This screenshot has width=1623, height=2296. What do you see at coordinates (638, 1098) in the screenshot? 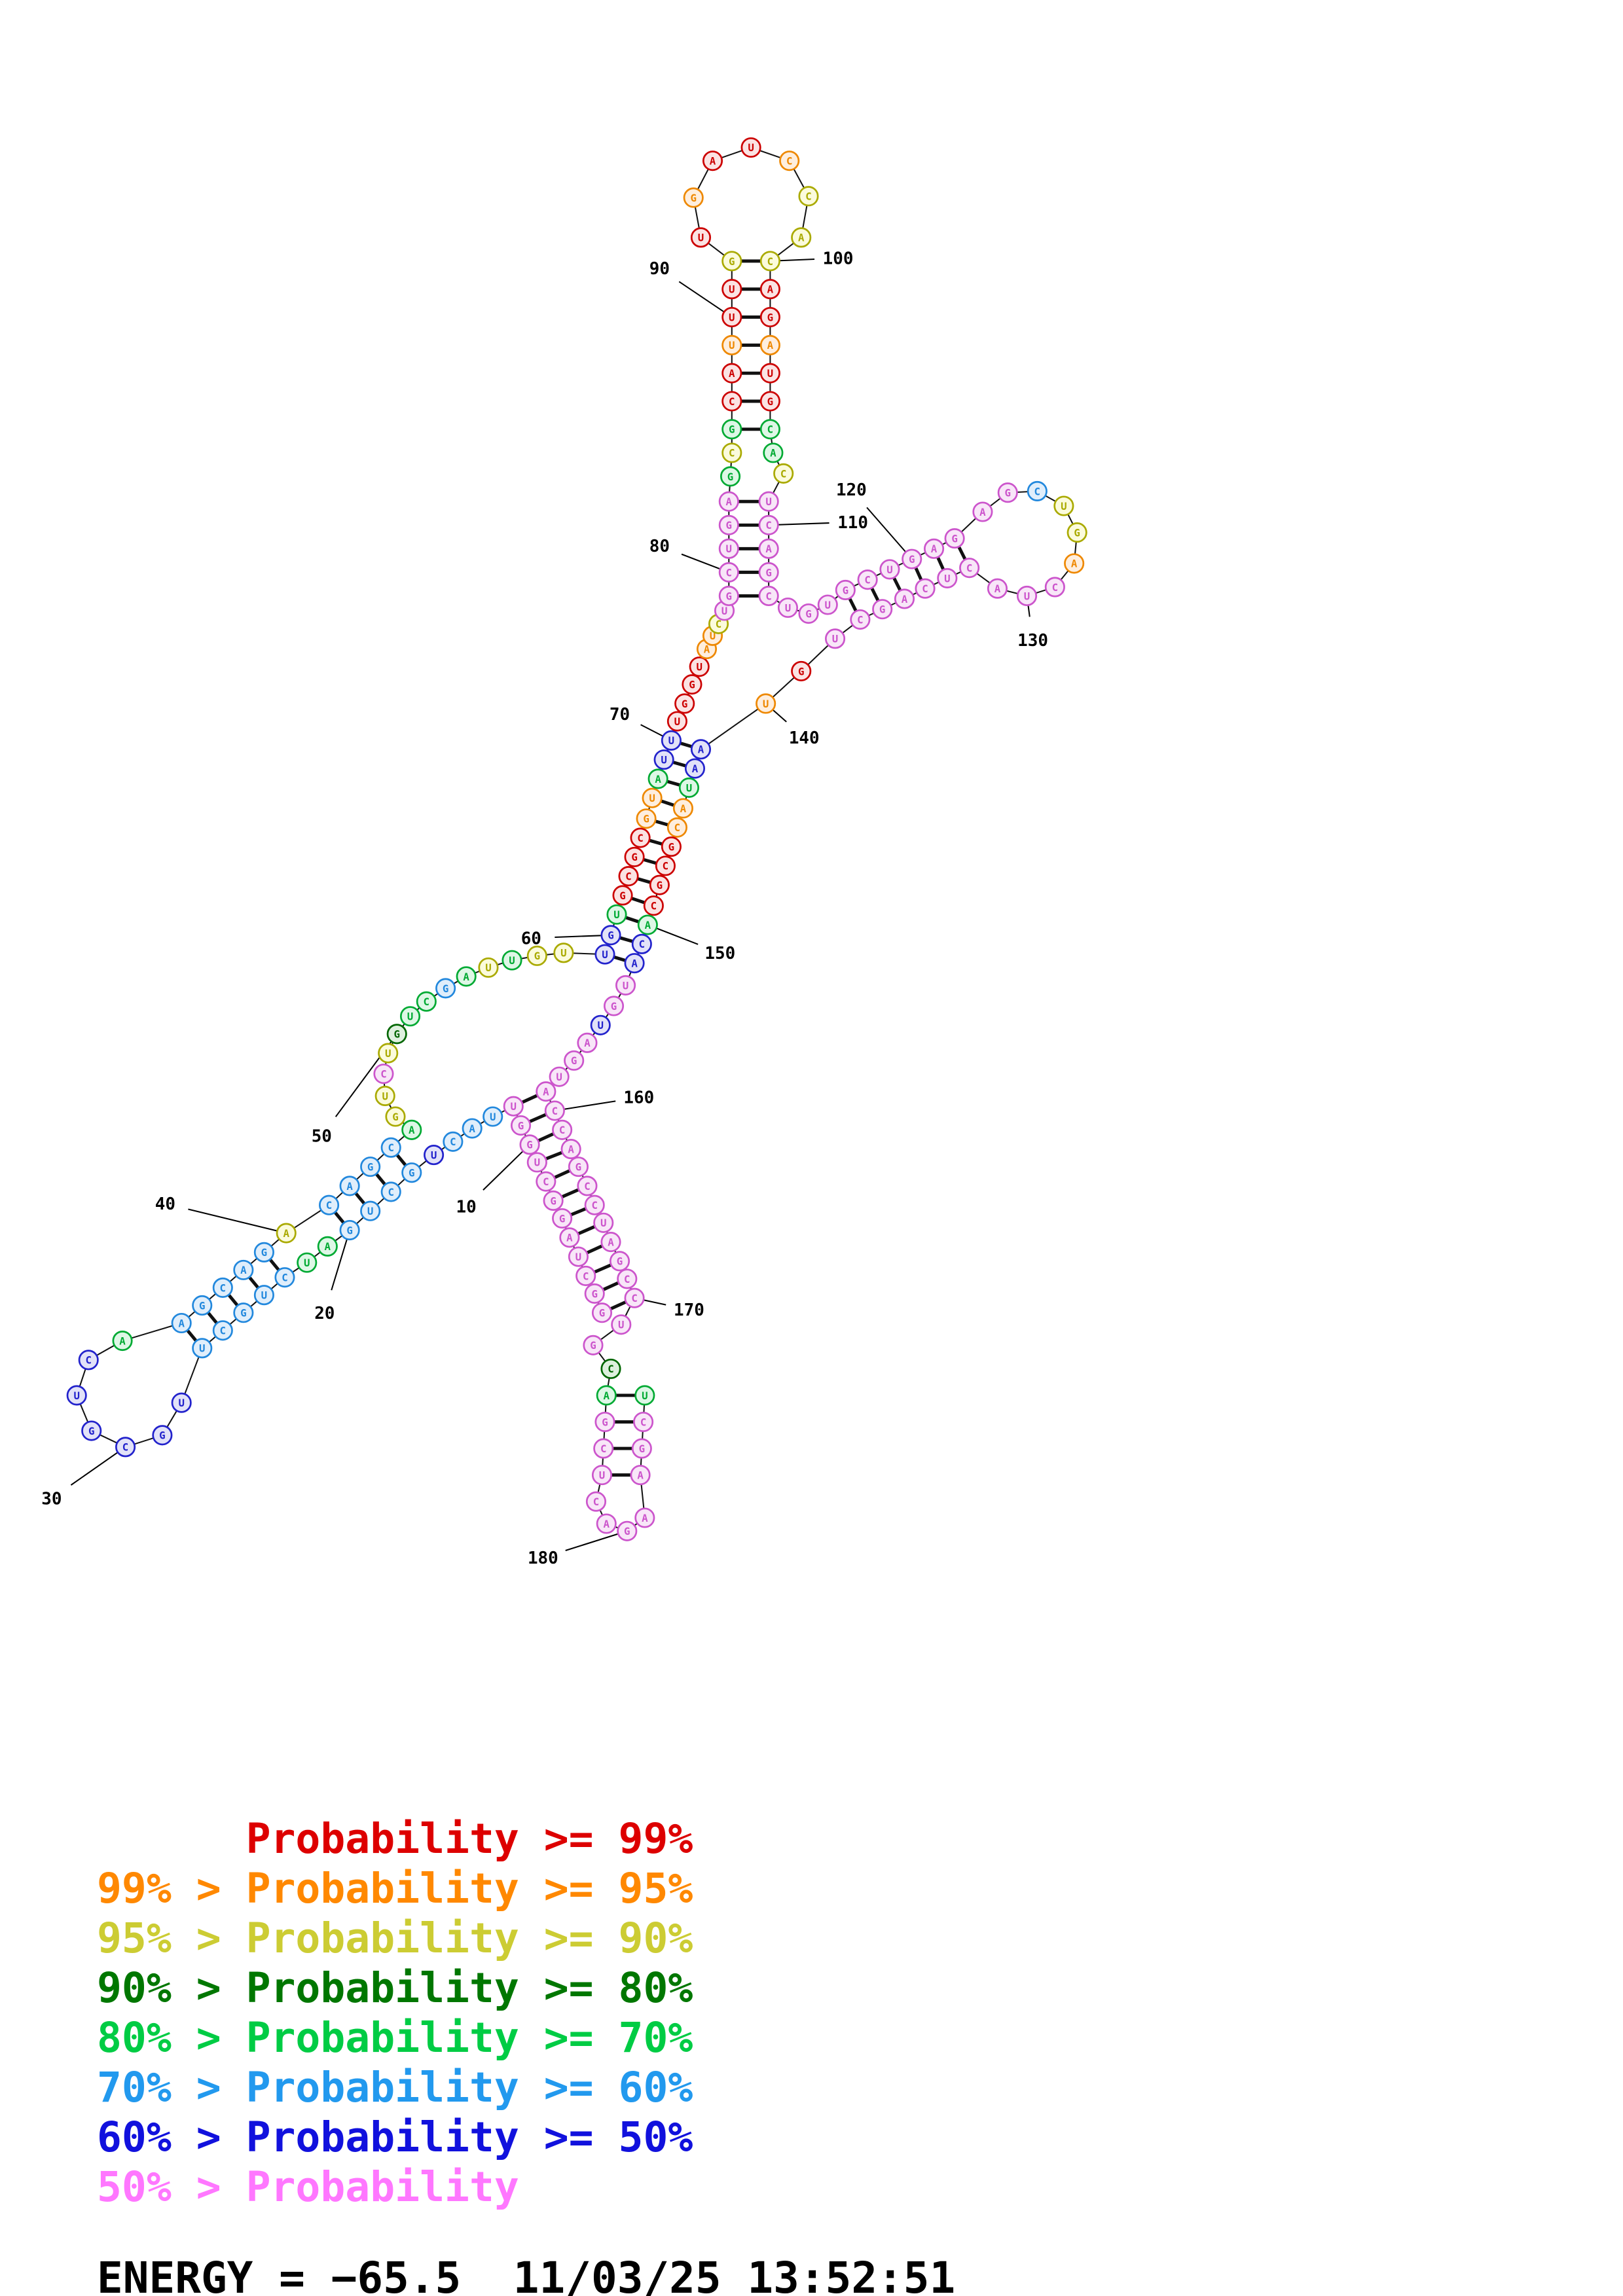
I see `sequence-number-label: 160` at bounding box center [638, 1098].